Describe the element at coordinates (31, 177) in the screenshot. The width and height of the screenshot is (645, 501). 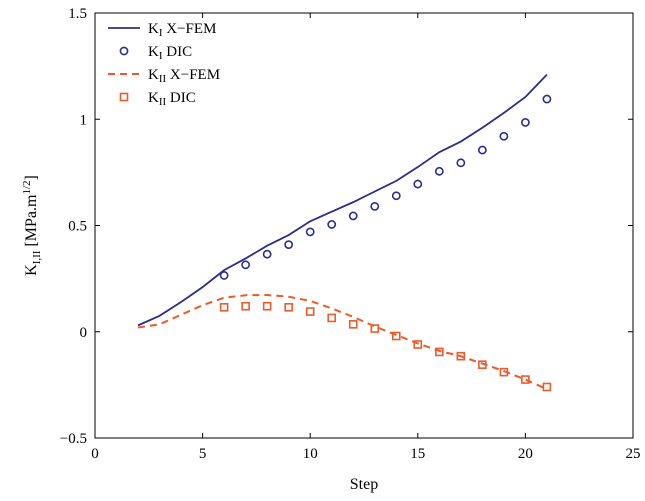
I see `y-label-close: ]` at that location.